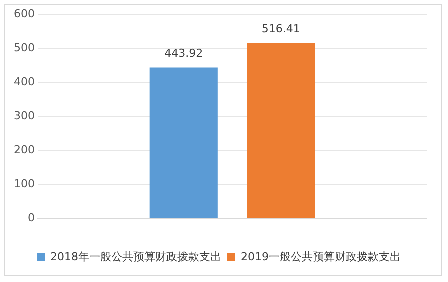 The height and width of the screenshot is (282, 448). Describe the element at coordinates (321, 257) in the screenshot. I see `legend-label: 2019一般公共预算财政拨款支出` at that location.